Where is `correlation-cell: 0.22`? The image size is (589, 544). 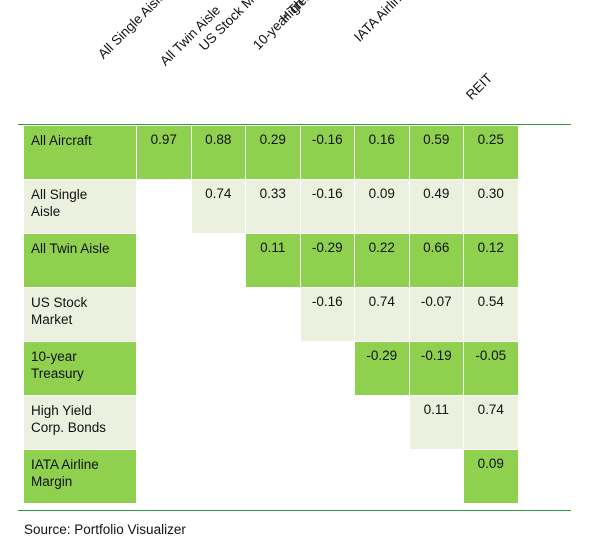 correlation-cell: 0.22 is located at coordinates (382, 260).